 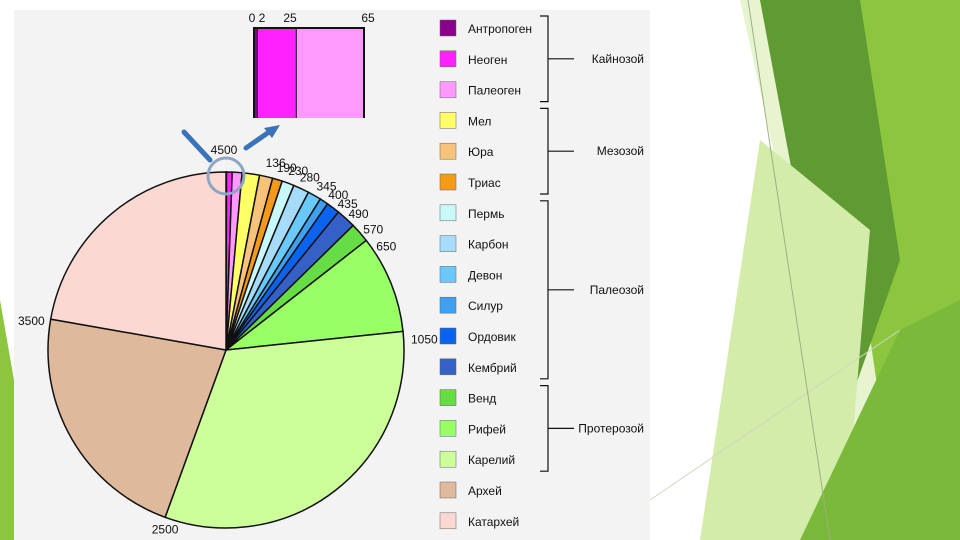 I want to click on legend-label-4: Мел, so click(x=479, y=121).